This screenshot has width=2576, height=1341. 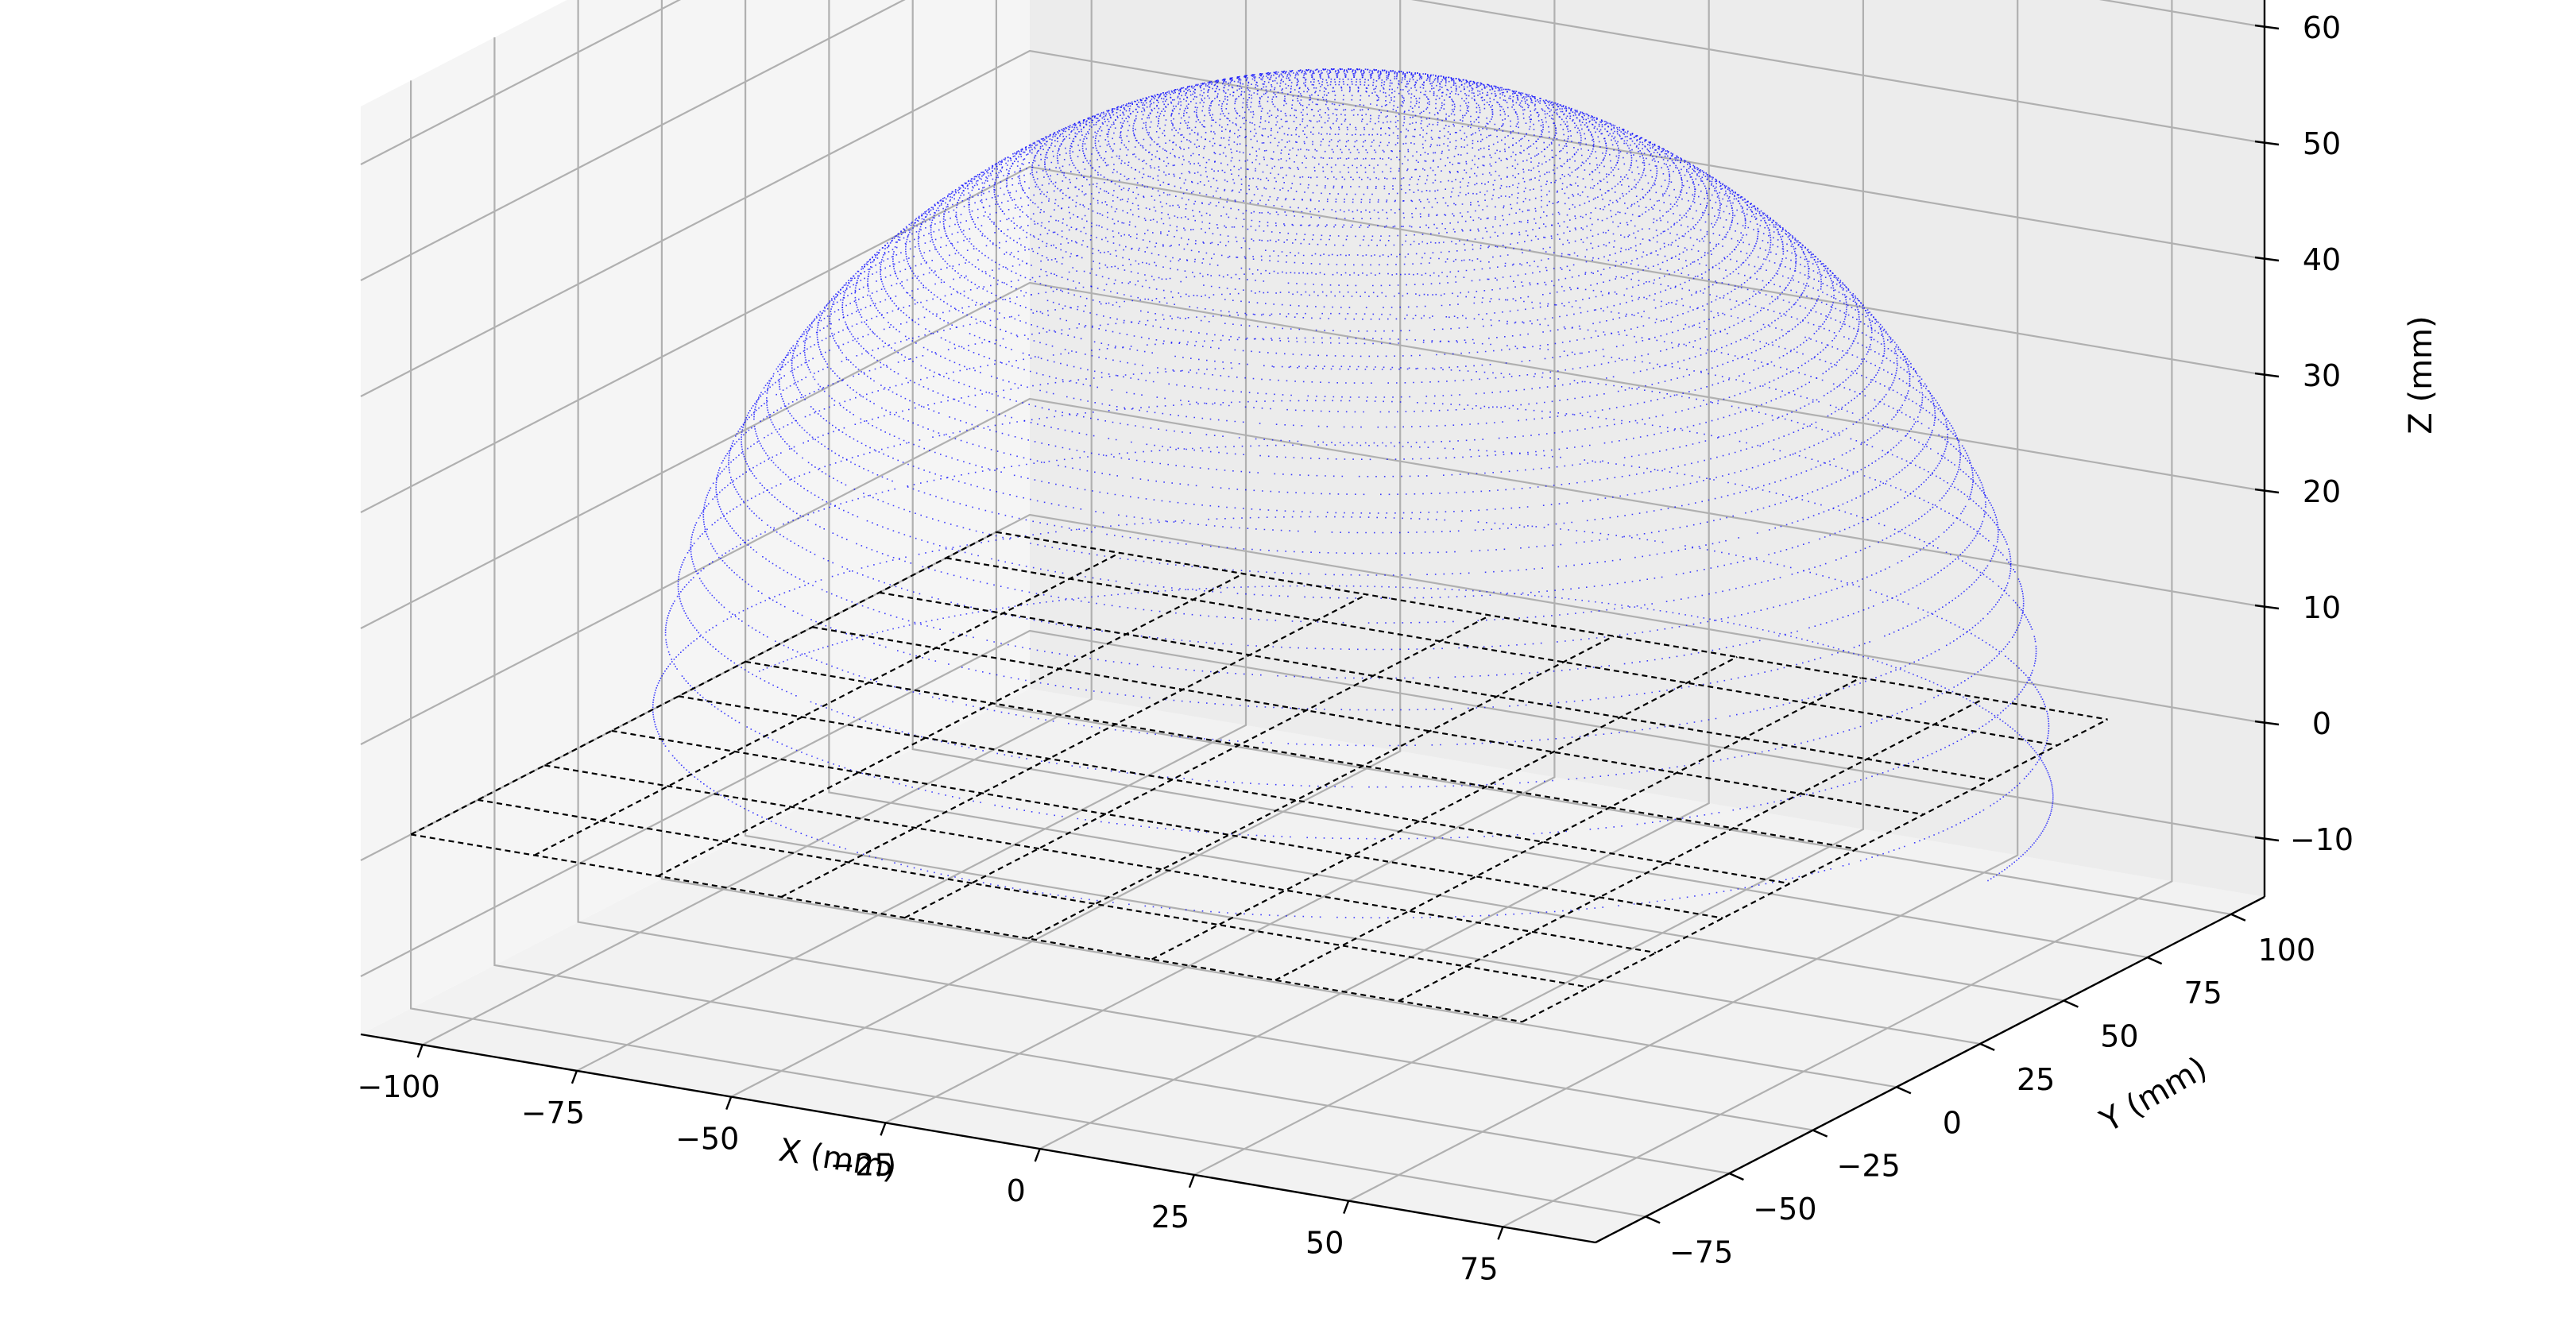 I want to click on x-tick-label: 75, so click(x=1479, y=1268).